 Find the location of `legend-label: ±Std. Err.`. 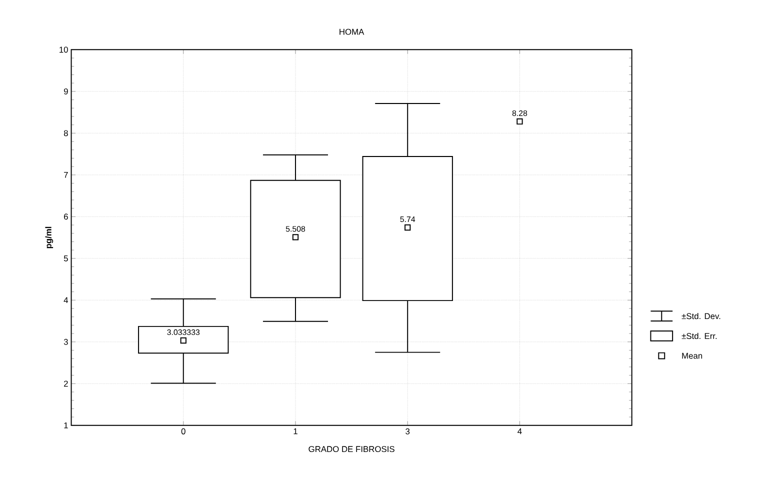

legend-label: ±Std. Err. is located at coordinates (699, 335).